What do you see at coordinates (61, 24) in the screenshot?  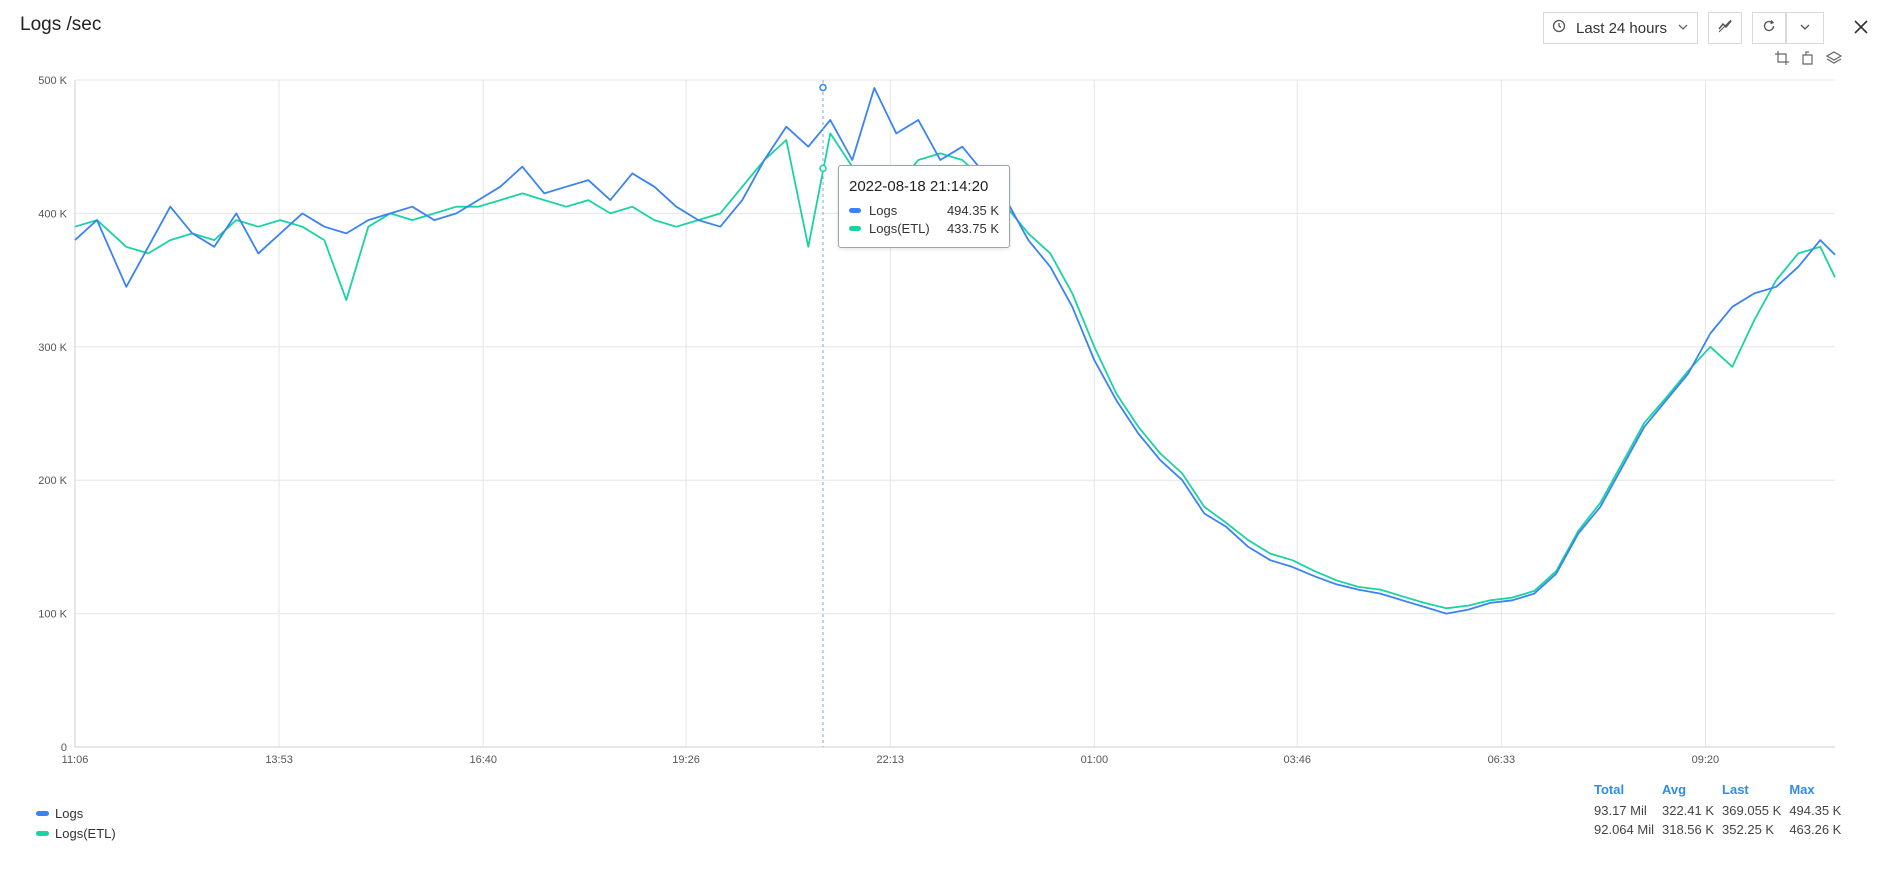 I see `panel-title: Logs /sec` at bounding box center [61, 24].